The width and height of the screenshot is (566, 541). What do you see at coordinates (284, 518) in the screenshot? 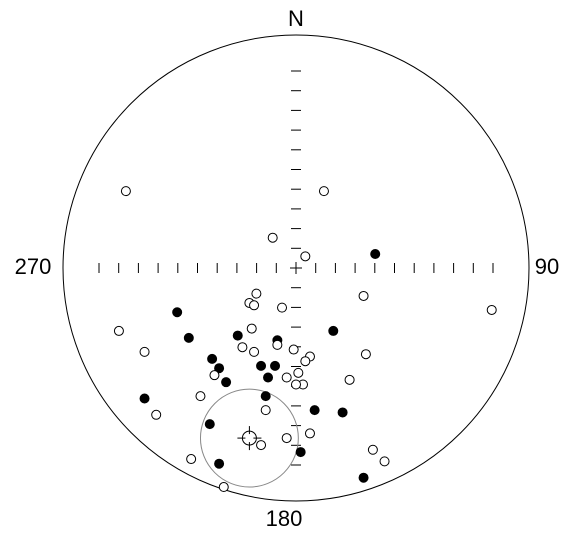
I see `south-label: 180` at bounding box center [284, 518].